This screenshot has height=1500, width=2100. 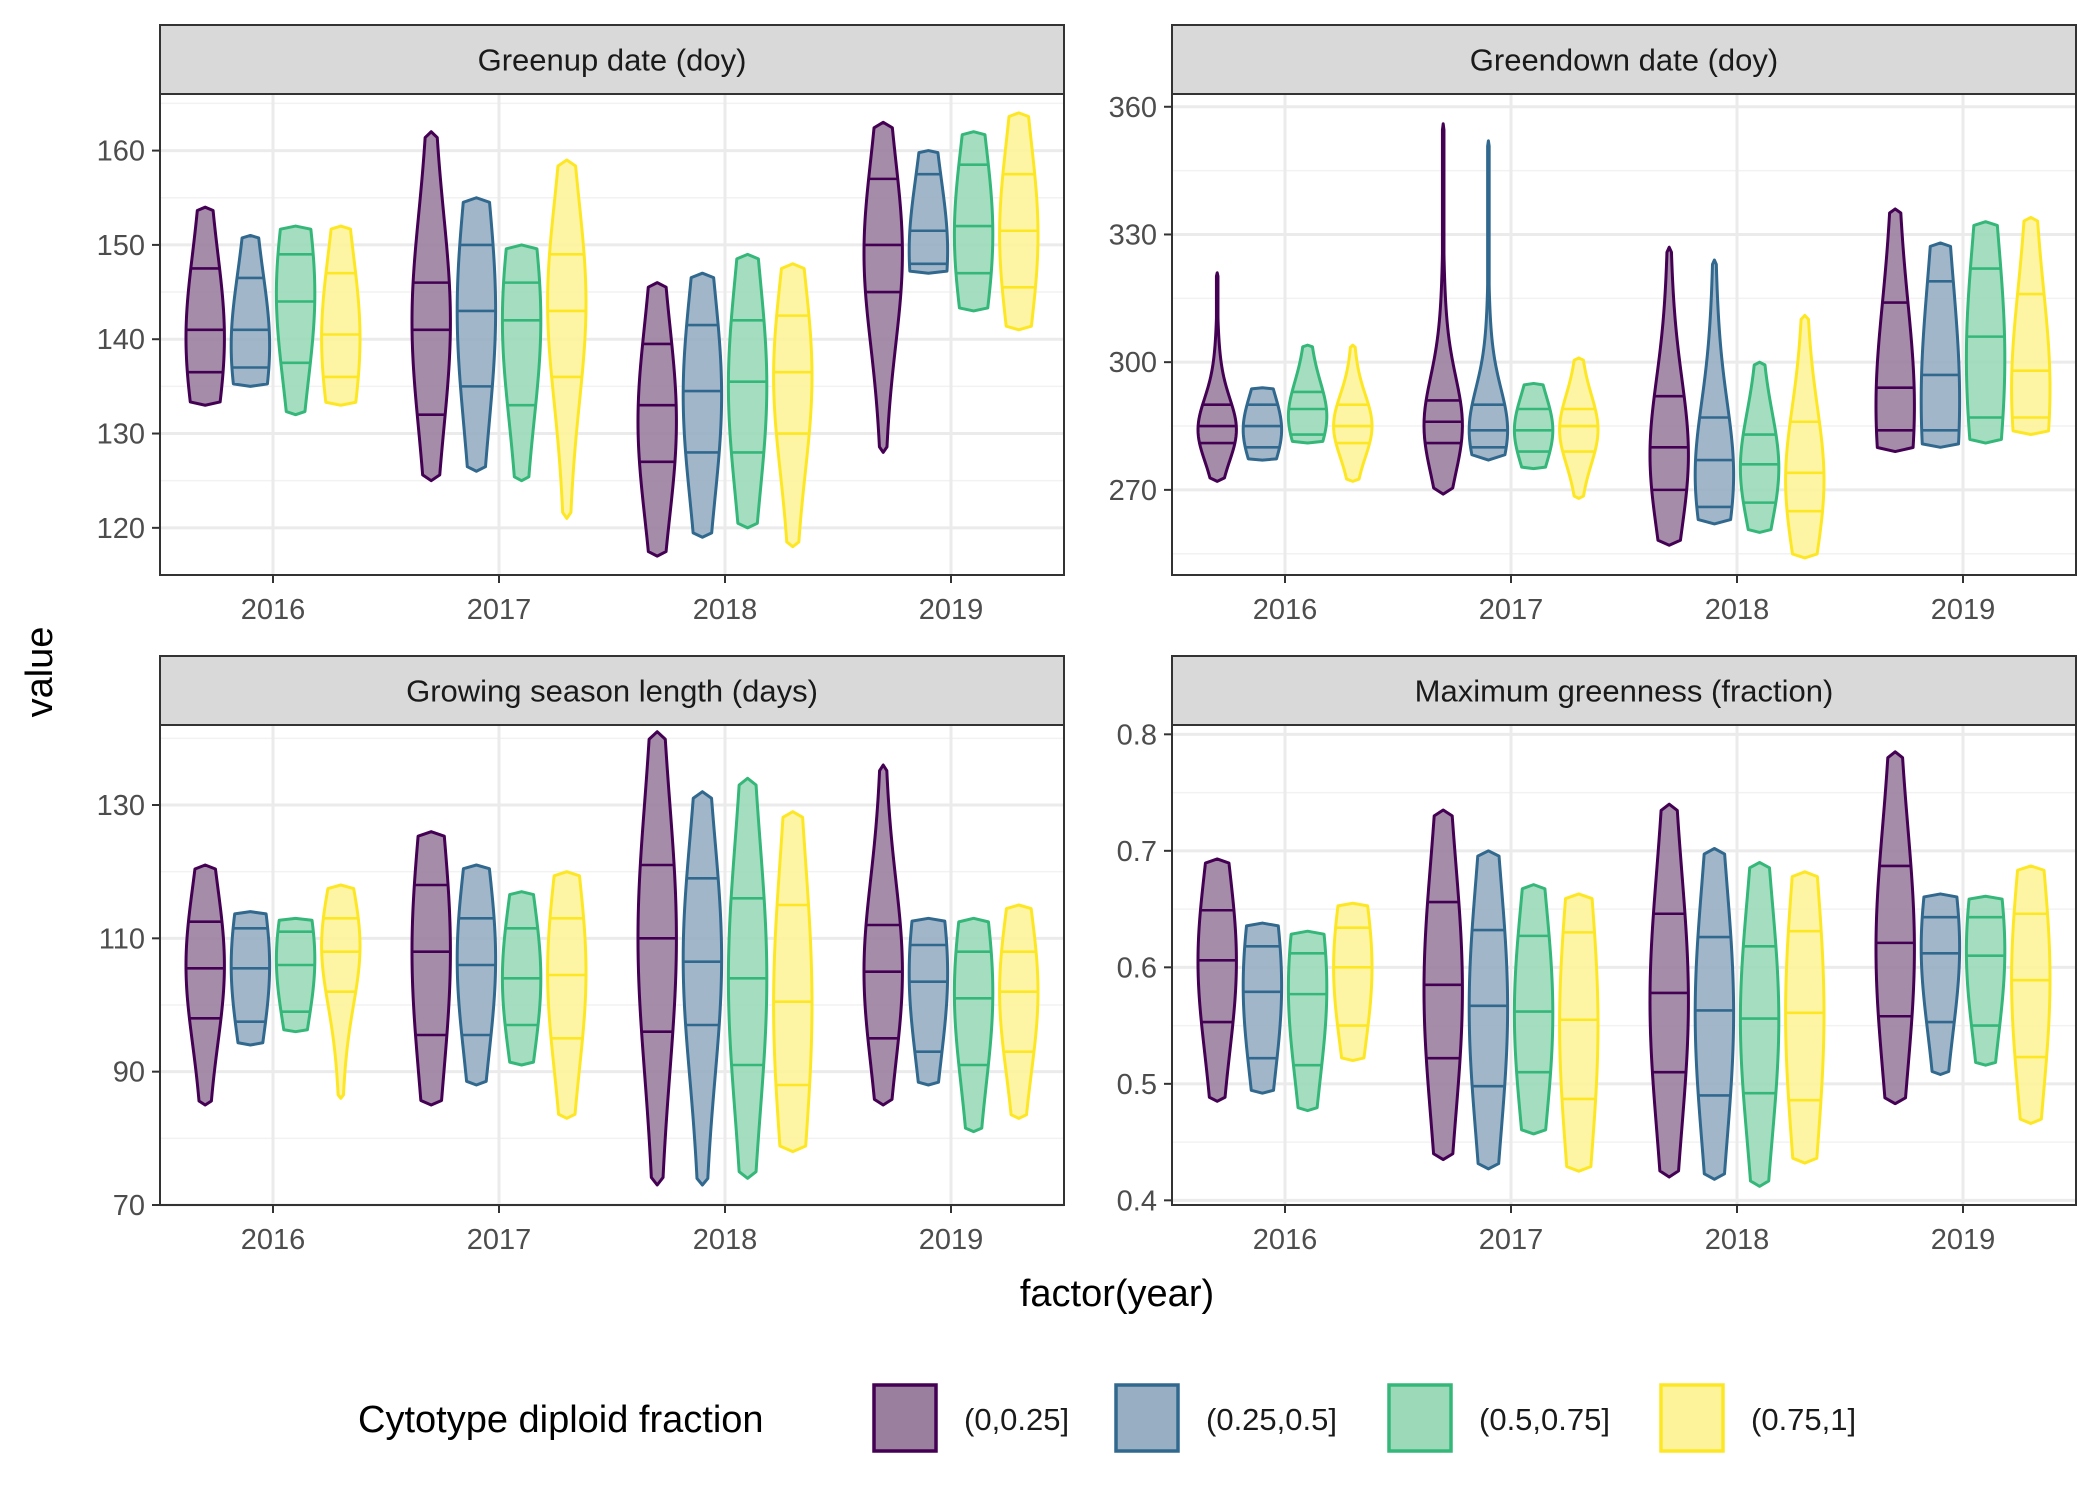 What do you see at coordinates (121, 340) in the screenshot?
I see `y-tick-label: 140` at bounding box center [121, 340].